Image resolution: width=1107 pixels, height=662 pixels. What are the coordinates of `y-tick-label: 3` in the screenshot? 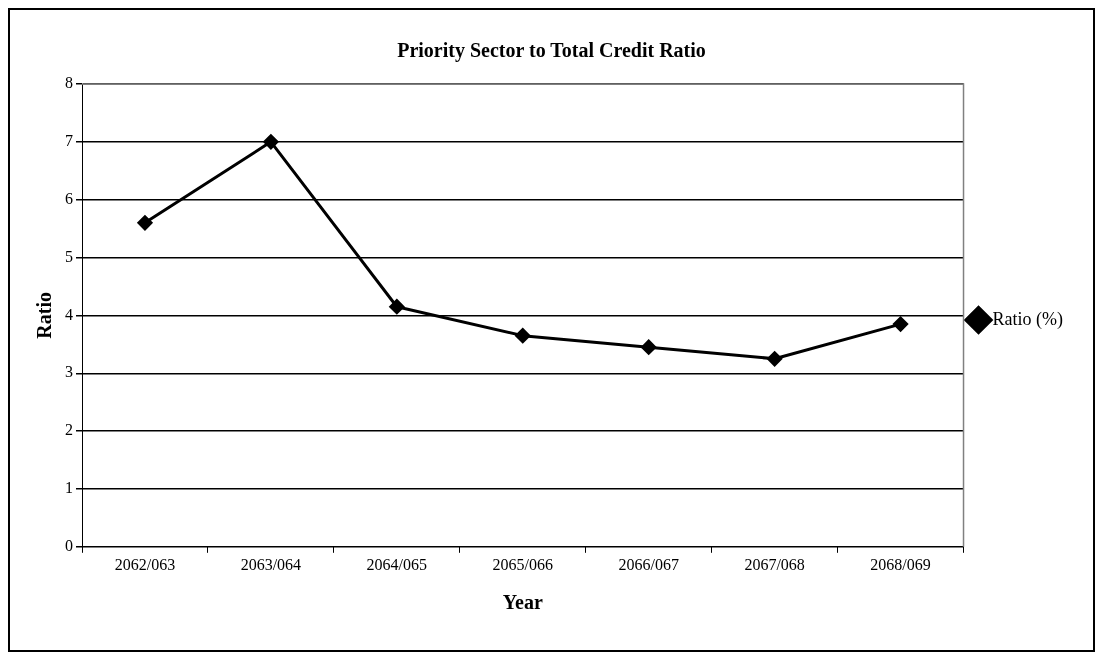 It's located at (69, 372).